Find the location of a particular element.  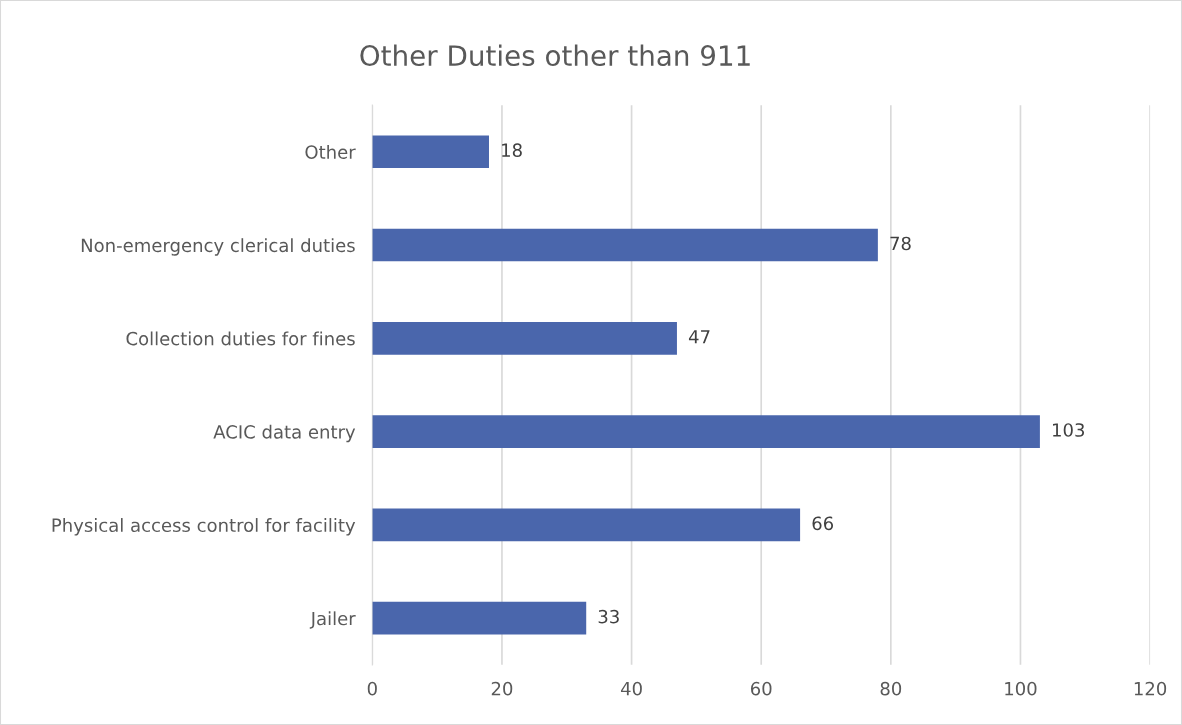

x-tick-label: 40 is located at coordinates (631, 688).